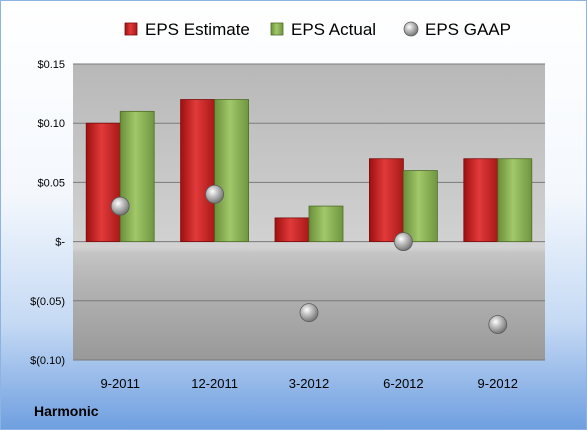  Describe the element at coordinates (66, 411) in the screenshot. I see `company-name: Harmonic` at that location.